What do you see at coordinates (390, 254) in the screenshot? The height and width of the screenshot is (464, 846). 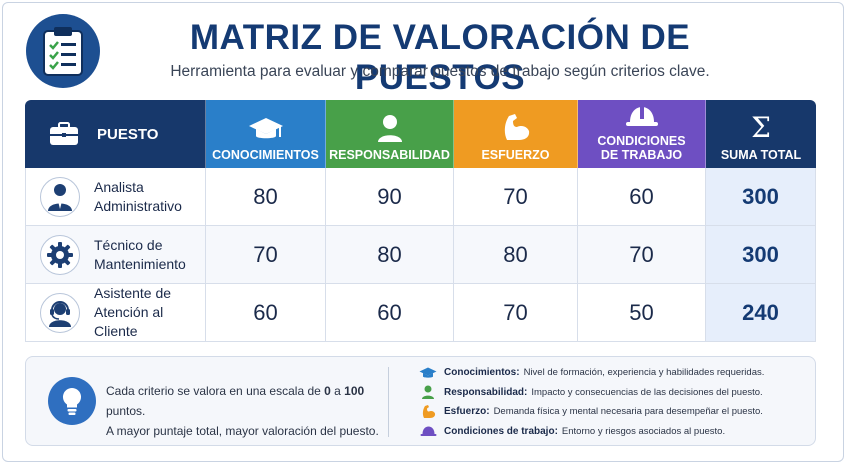 I see `cell-responsabilidad: 80` at bounding box center [390, 254].